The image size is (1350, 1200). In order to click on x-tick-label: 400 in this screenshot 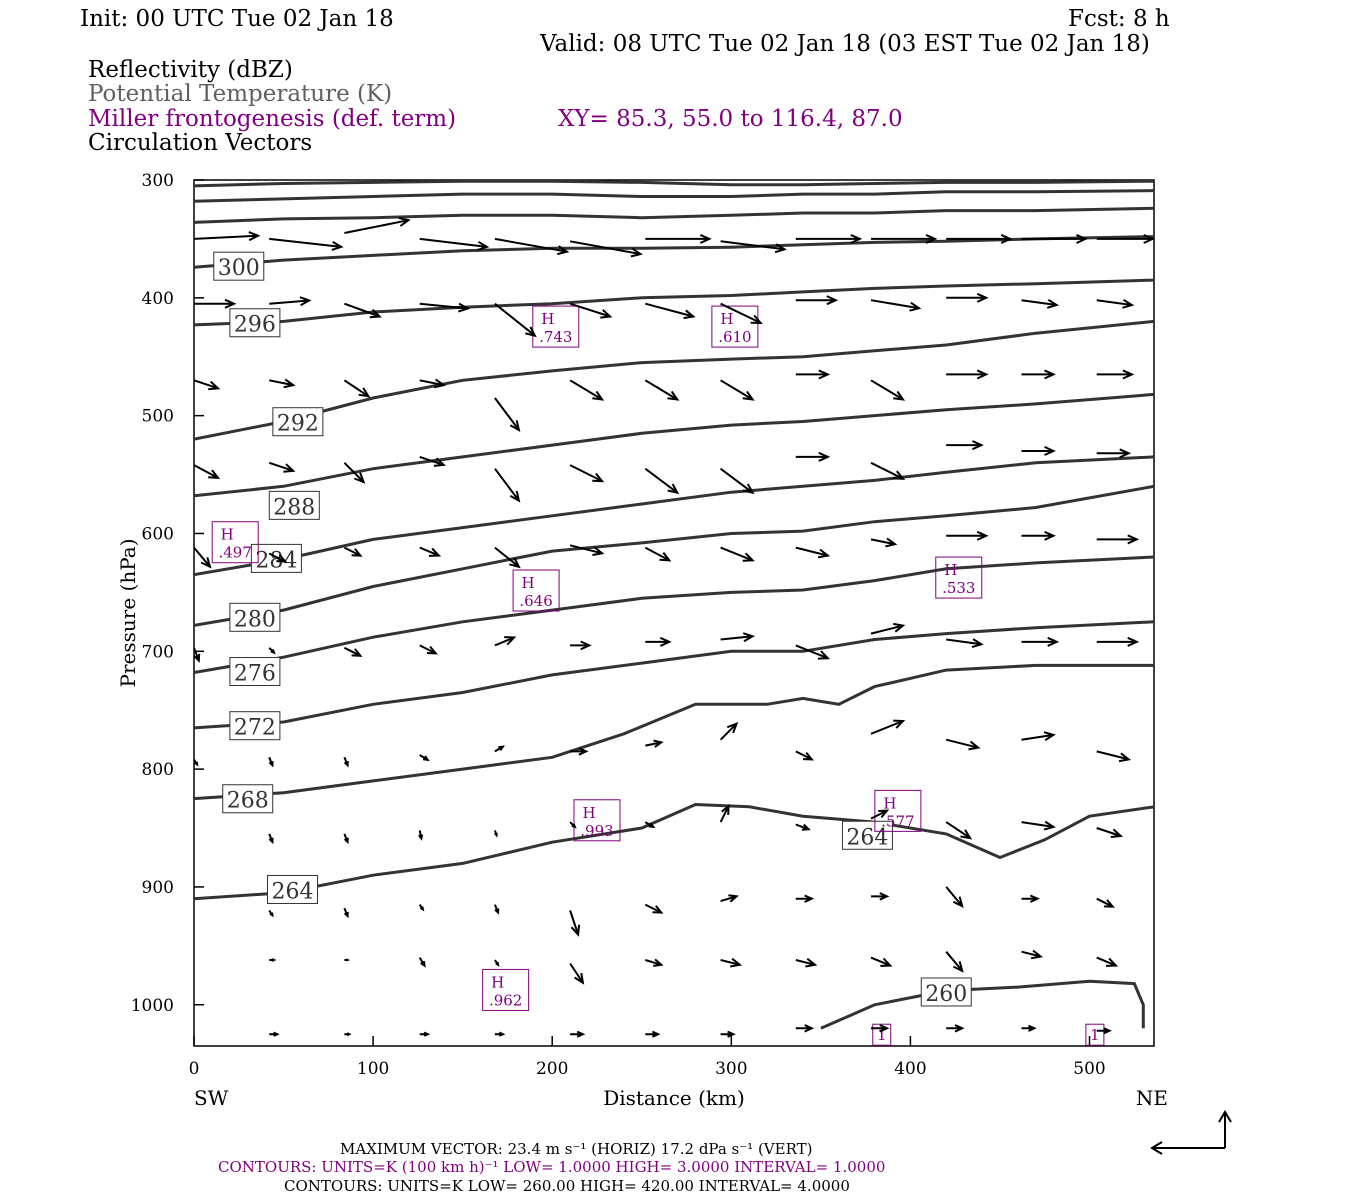, I will do `click(910, 1069)`.